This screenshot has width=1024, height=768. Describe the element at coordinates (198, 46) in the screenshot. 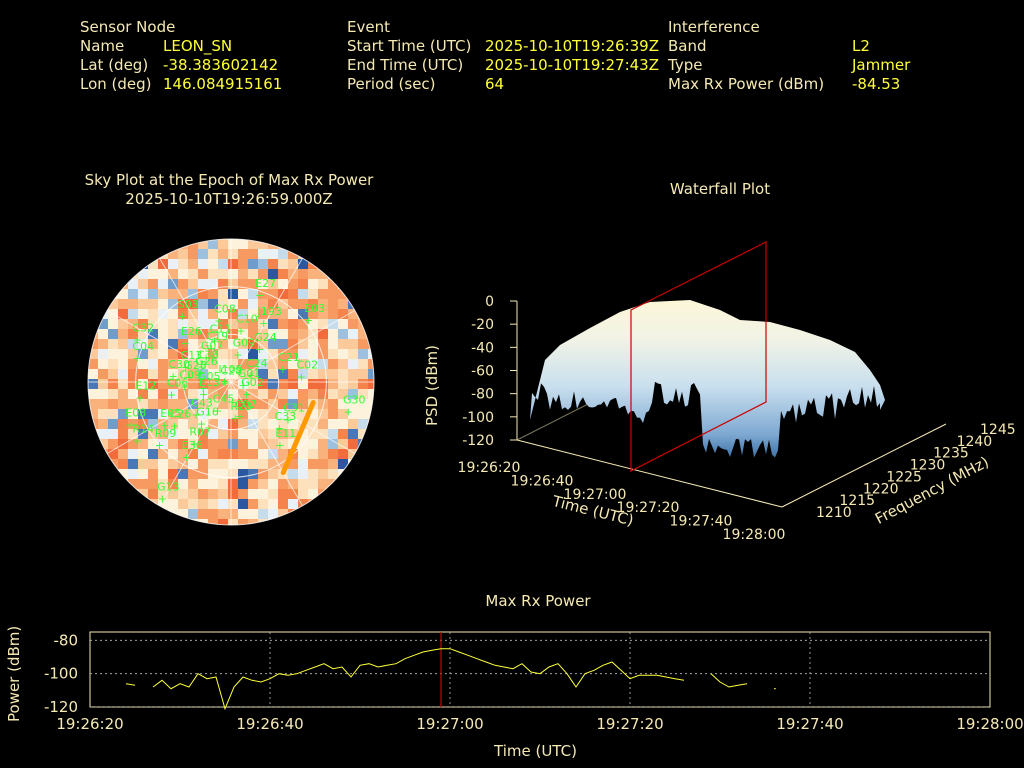

I see `sensor-name-value: LEON_SN` at that location.